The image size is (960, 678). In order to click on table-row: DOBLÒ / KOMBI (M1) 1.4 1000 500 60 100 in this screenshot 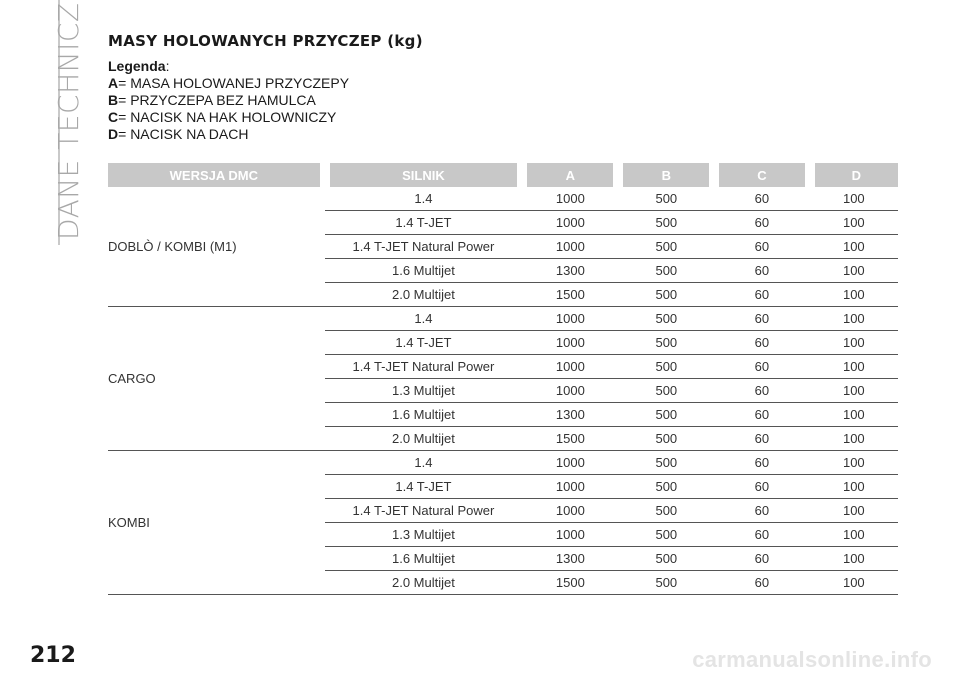, I will do `click(503, 247)`.